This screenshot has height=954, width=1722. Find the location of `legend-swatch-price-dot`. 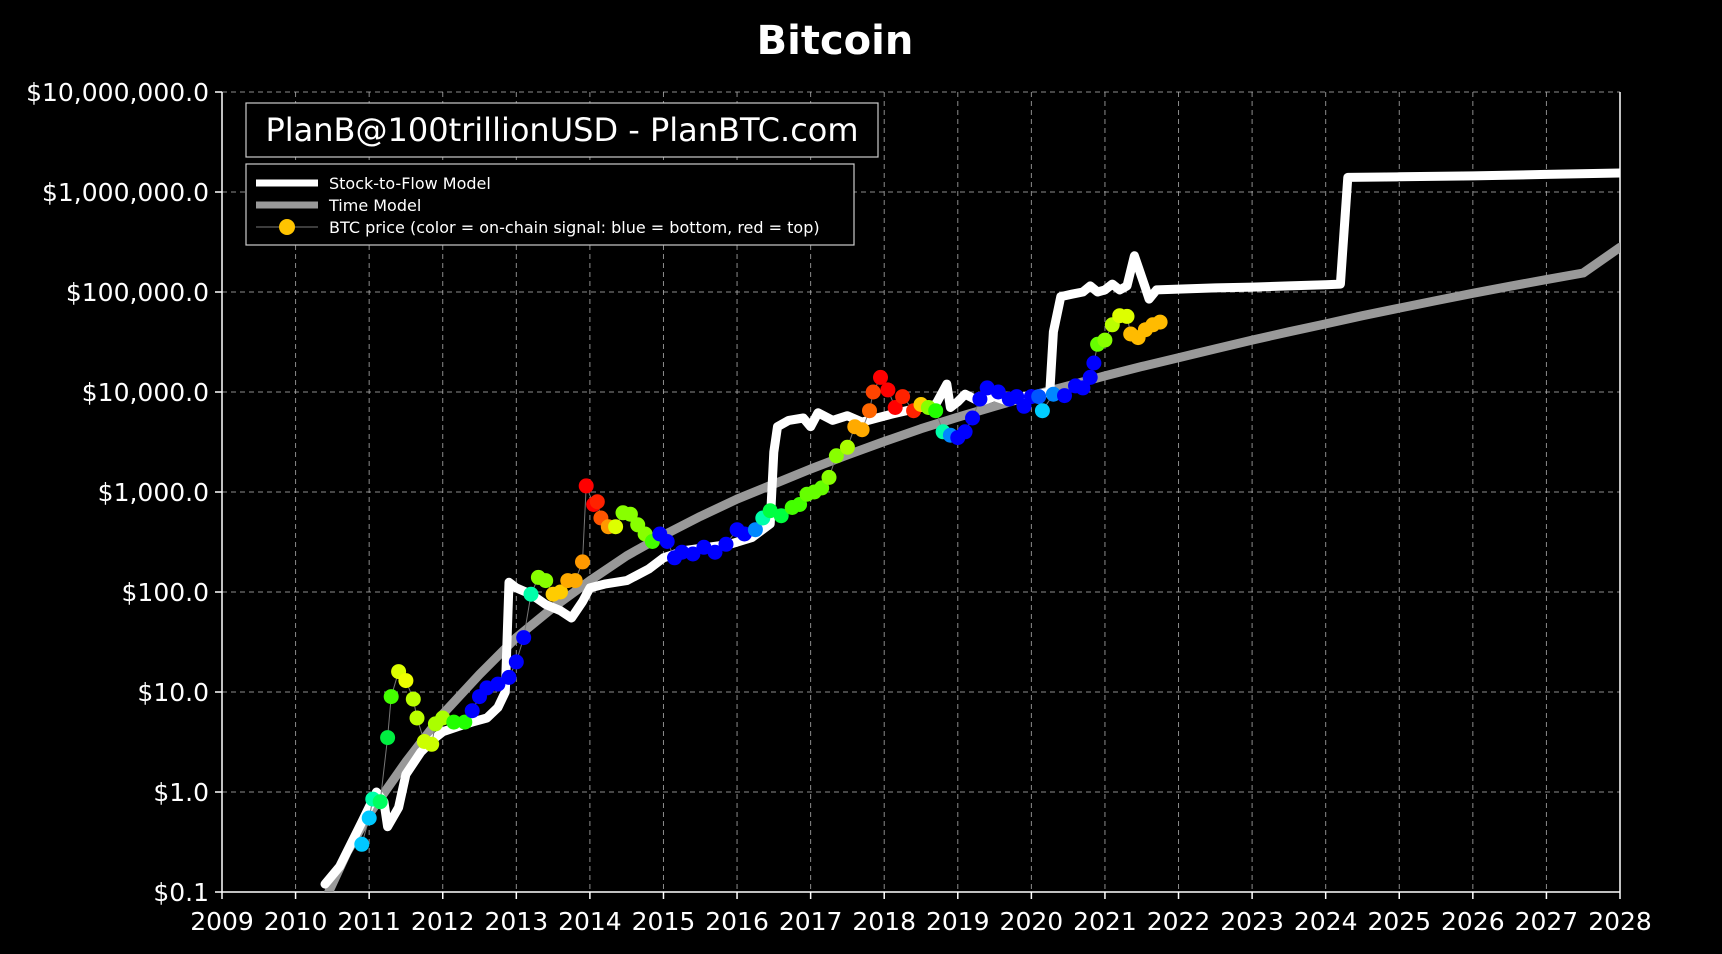

legend-swatch-price-dot is located at coordinates (287, 227).